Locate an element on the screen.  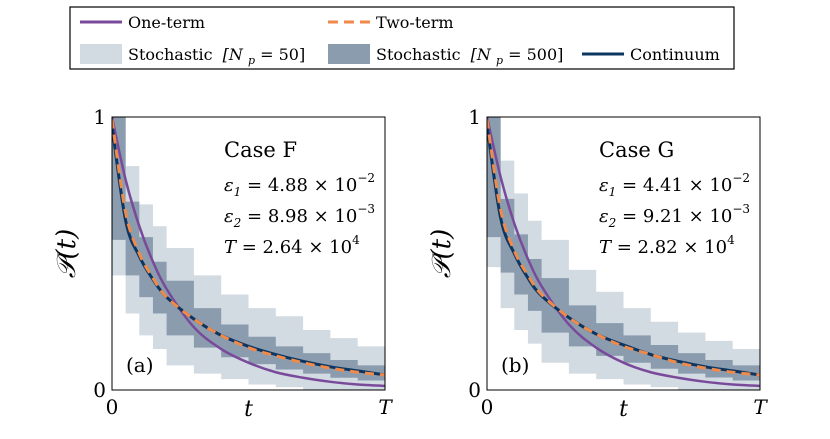
parameter-line: ε1 = 4.41 × 10−2 is located at coordinates (674, 185).